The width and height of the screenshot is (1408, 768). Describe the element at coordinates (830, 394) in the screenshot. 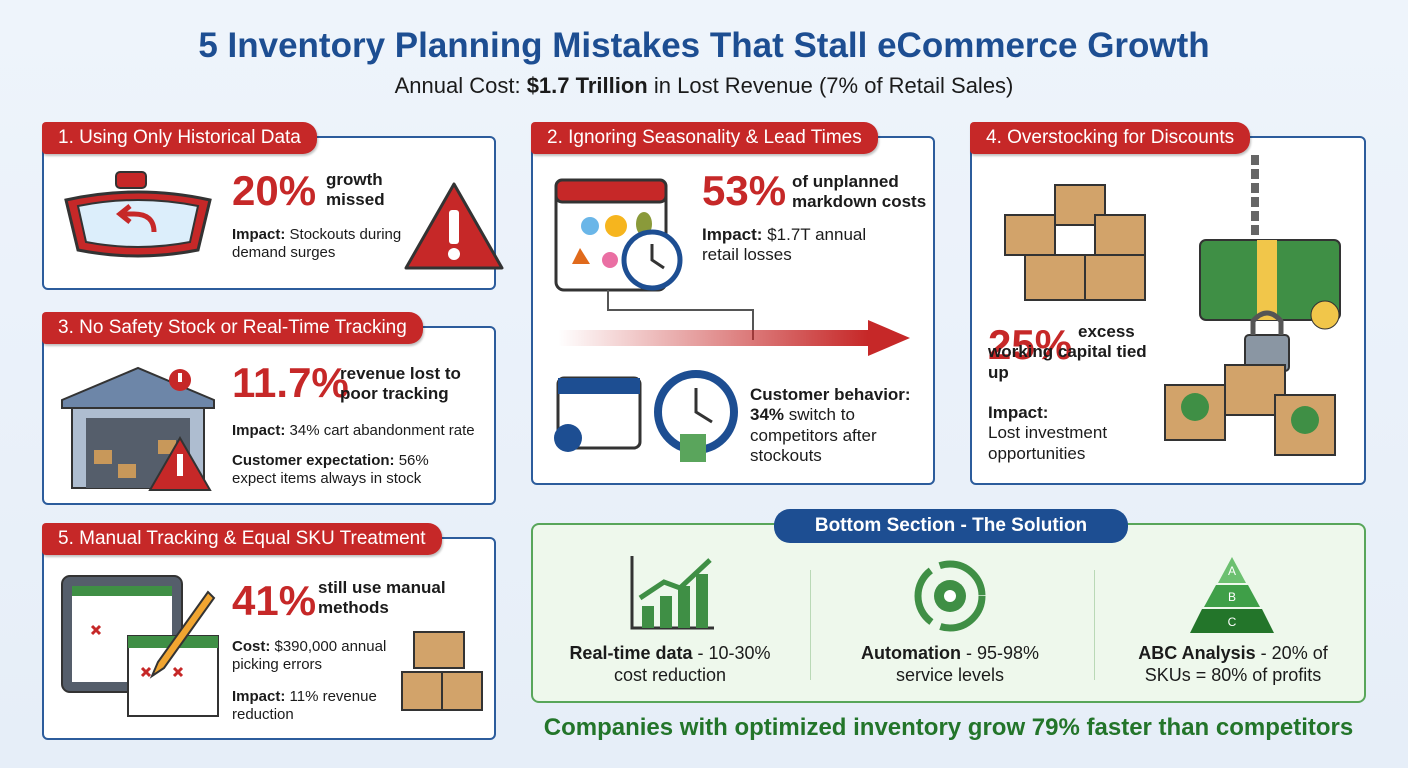

I see `note-label: Customer behavior:` at that location.